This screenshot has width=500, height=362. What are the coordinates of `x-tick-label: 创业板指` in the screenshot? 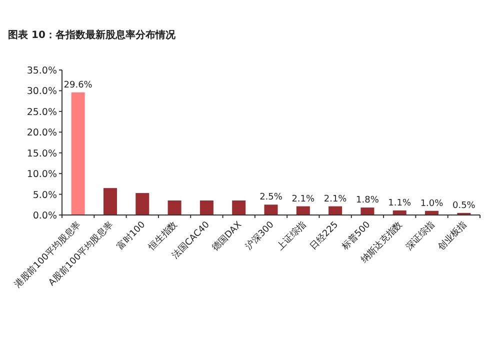 It's located at (453, 236).